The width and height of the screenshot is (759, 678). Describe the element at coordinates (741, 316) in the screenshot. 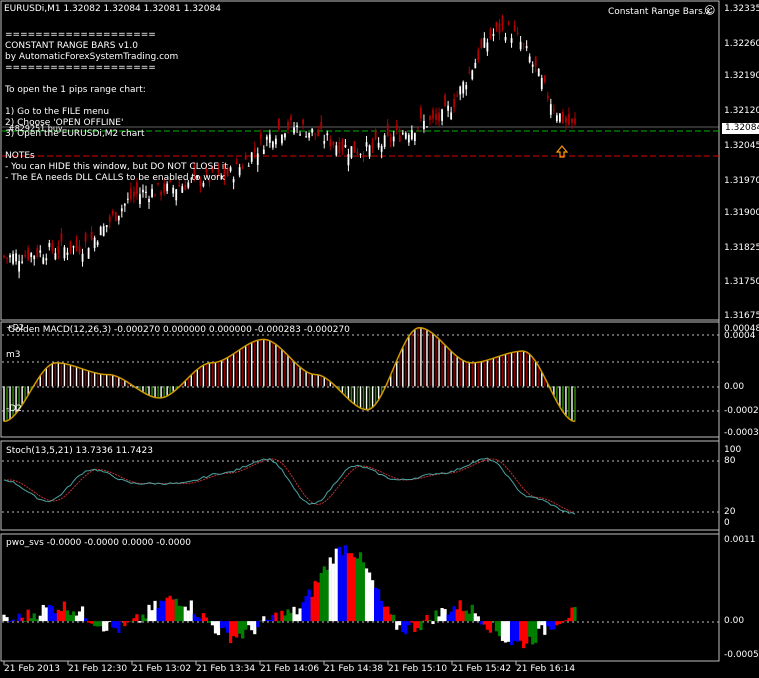

I see `price-tick: 1.31675` at that location.